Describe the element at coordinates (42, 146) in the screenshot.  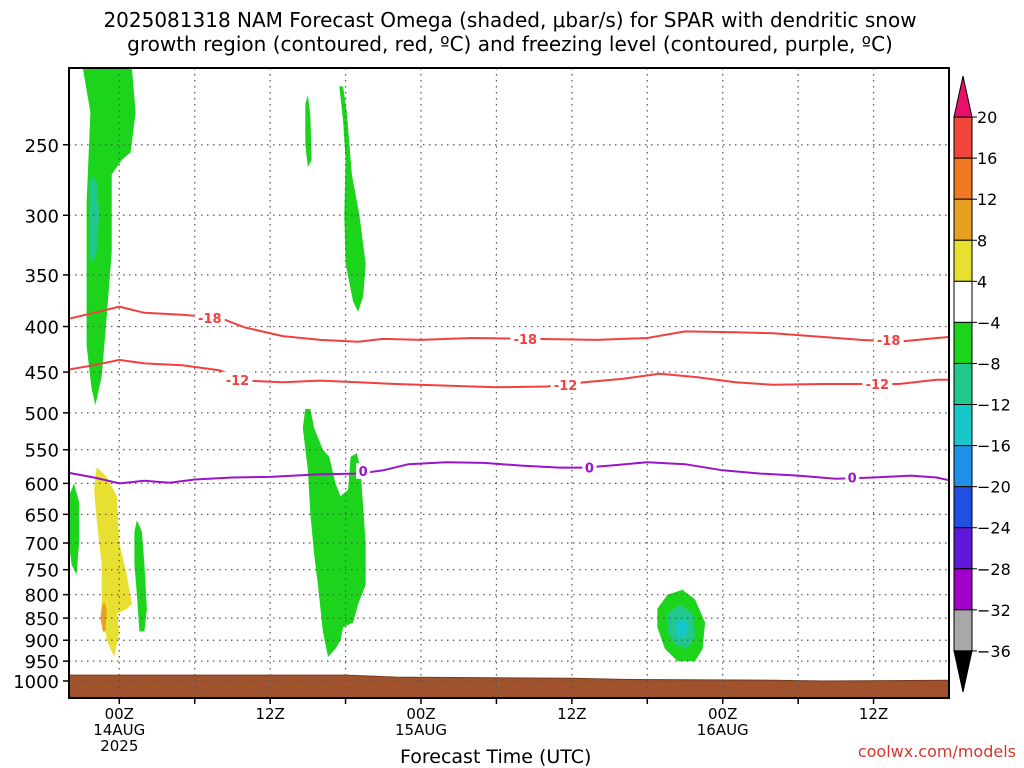
I see `y-tick-label: 250` at that location.